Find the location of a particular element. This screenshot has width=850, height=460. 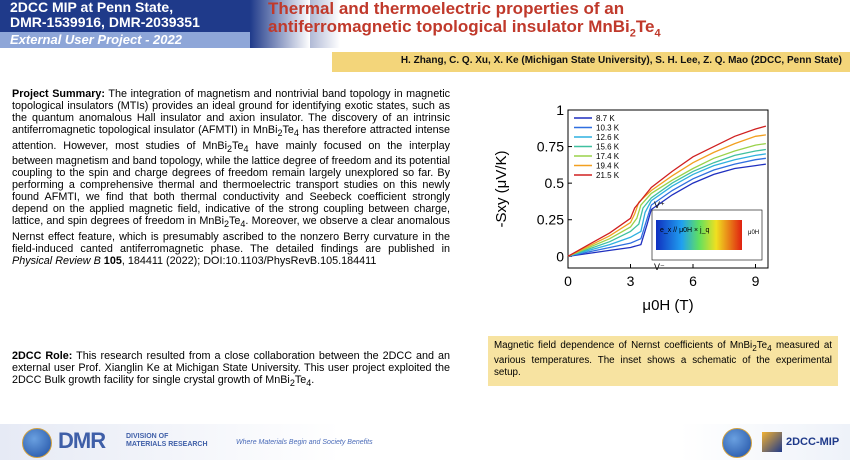

journal-name: Physical Review B is located at coordinates (56, 260).